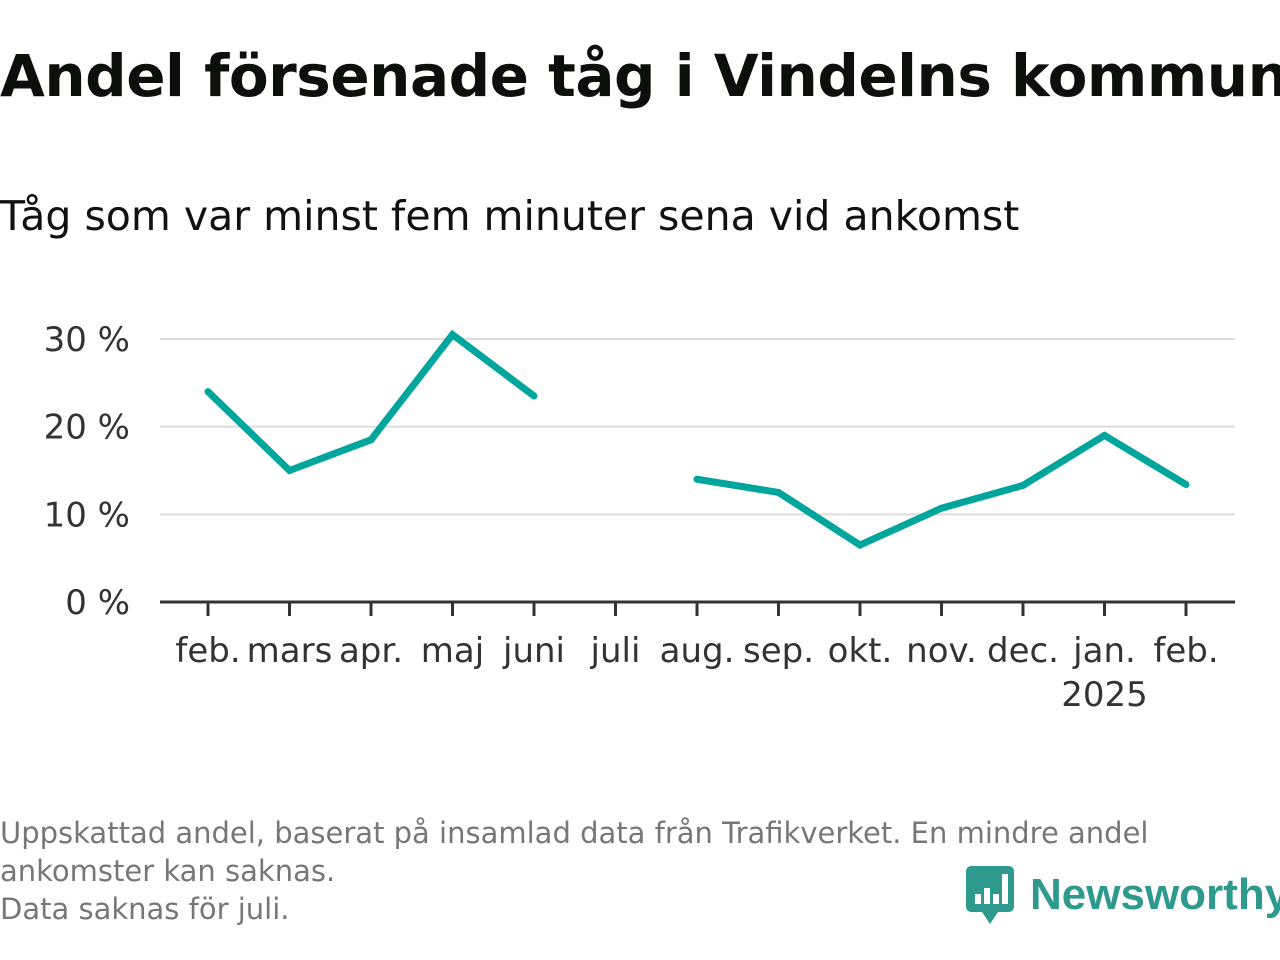  What do you see at coordinates (1023, 651) in the screenshot?
I see `x-tick-label: dec.` at bounding box center [1023, 651].